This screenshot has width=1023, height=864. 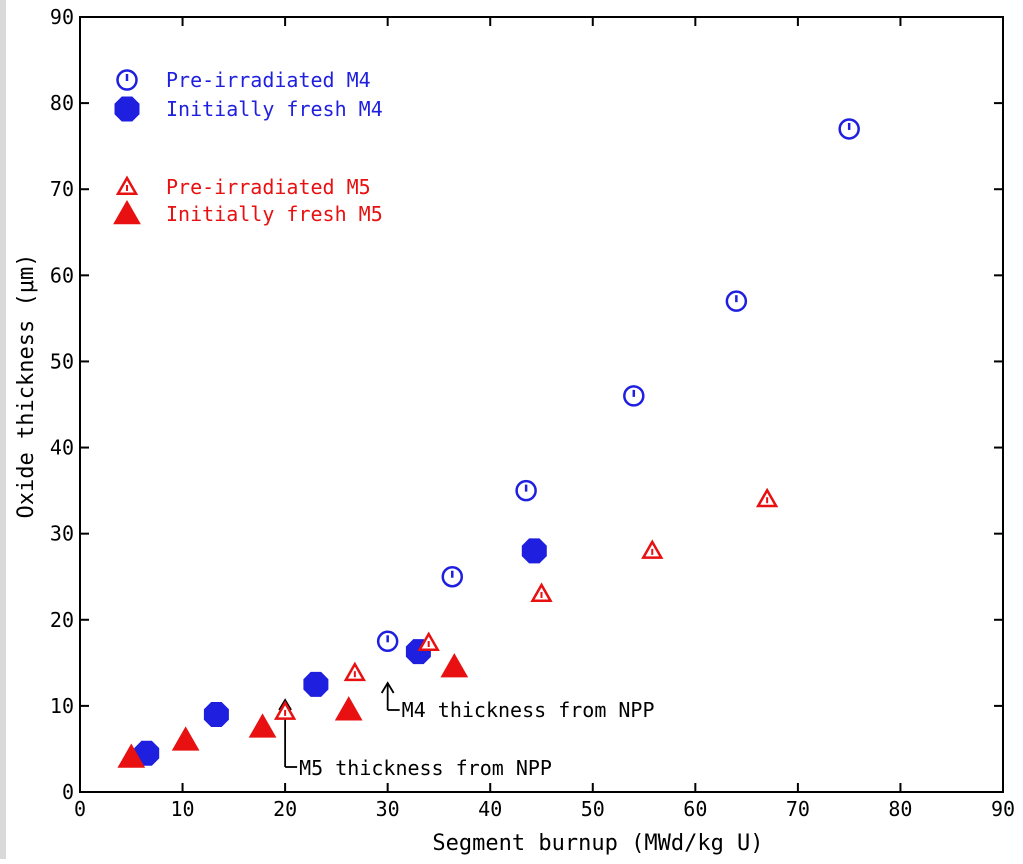 I want to click on left-edge-bar, so click(x=3, y=429).